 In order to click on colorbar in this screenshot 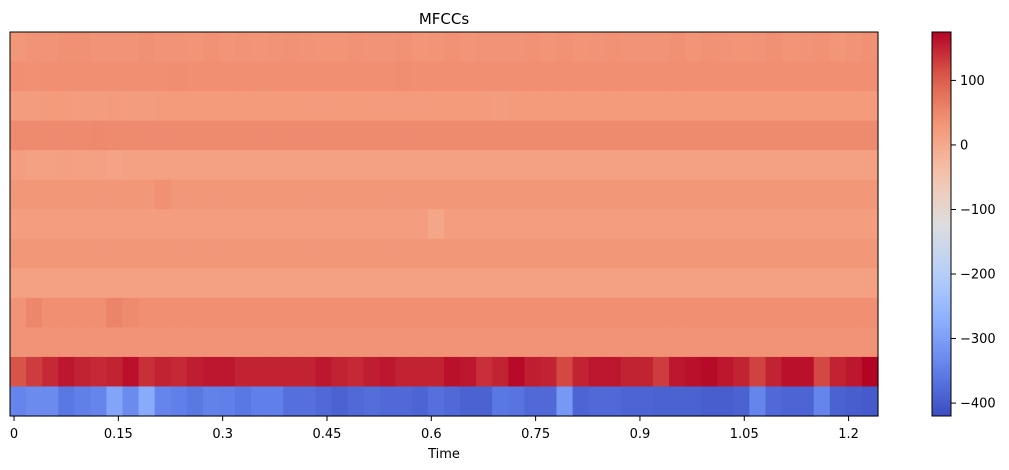, I will do `click(941, 224)`.